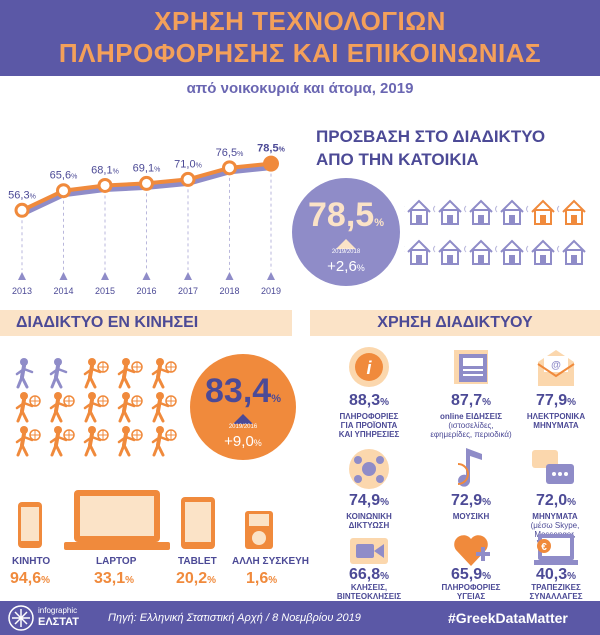 The image size is (600, 635). I want to click on usage-label-calls: ΚΛΗΣΕΙΣ, ΒΙΝΤΕΟΚΛΗΣΕΙΣ, so click(369, 592).